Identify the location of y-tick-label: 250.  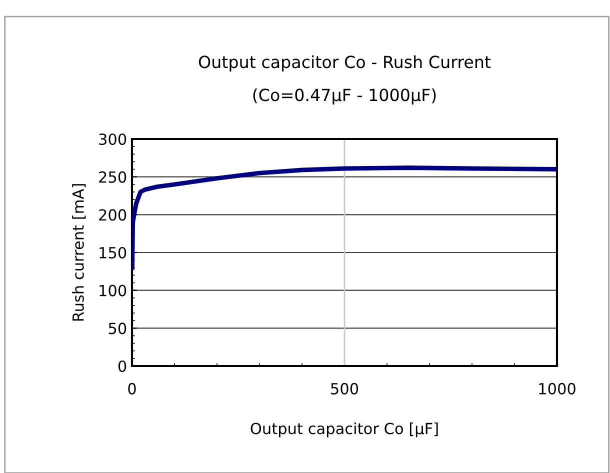
(112, 177).